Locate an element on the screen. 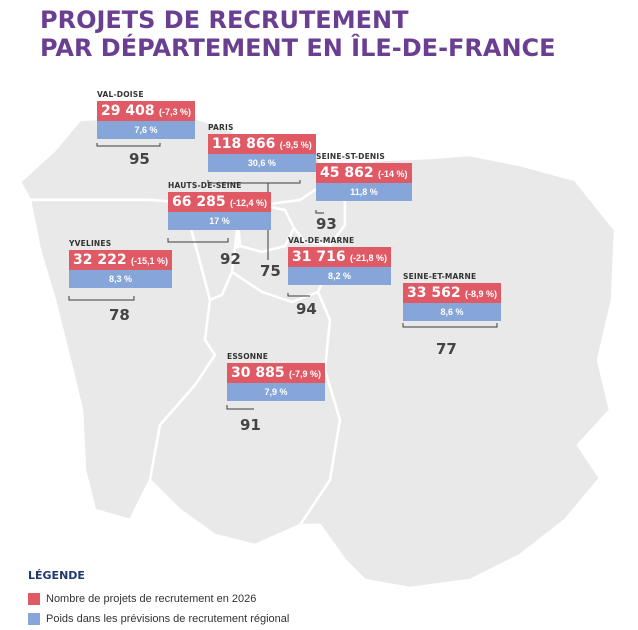 This screenshot has height=630, width=638. dept-essonne: ESSONNE 30 885 (-7,9 %) 7,9 % is located at coordinates (276, 376).